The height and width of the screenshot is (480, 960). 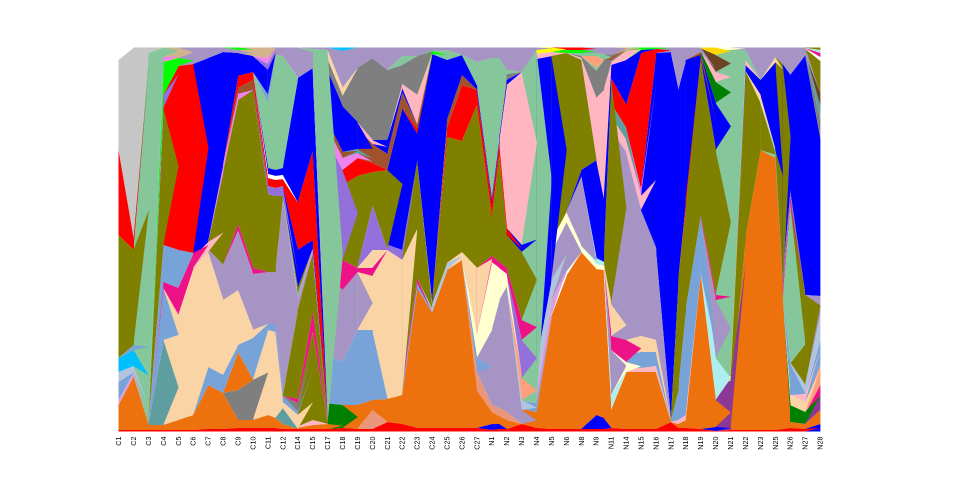 I want to click on svg-text: N28, so click(x=820, y=442).